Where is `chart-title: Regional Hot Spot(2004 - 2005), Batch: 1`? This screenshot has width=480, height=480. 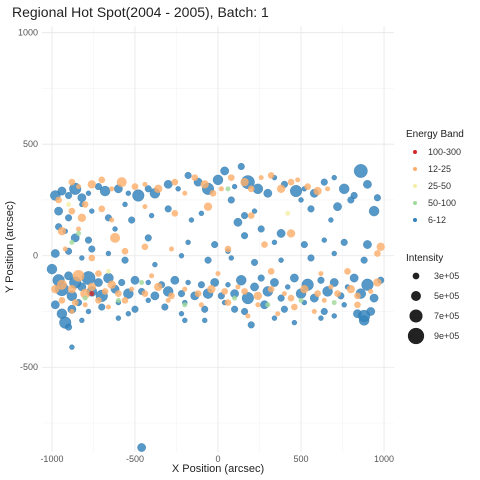 chart-title: Regional Hot Spot(2004 - 2005), Batch: 1 is located at coordinates (140, 12).